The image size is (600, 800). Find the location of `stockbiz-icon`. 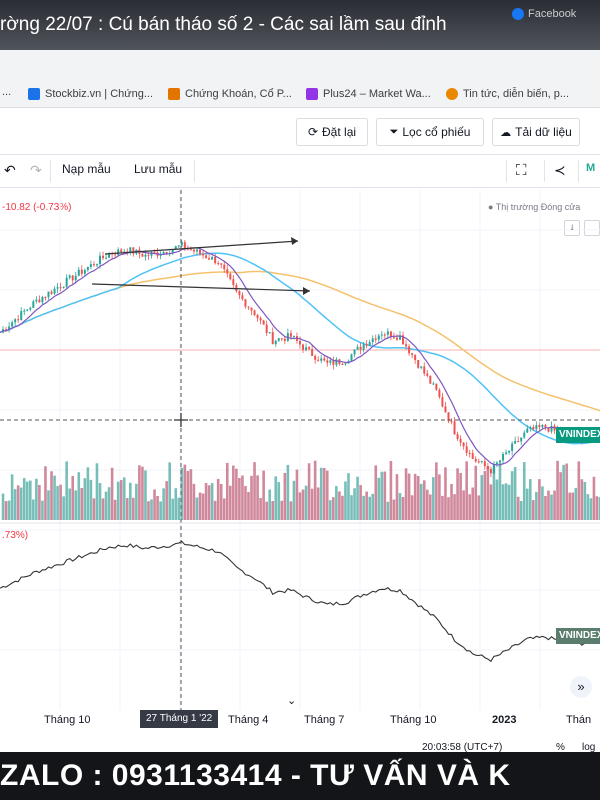

stockbiz-icon is located at coordinates (34, 94).